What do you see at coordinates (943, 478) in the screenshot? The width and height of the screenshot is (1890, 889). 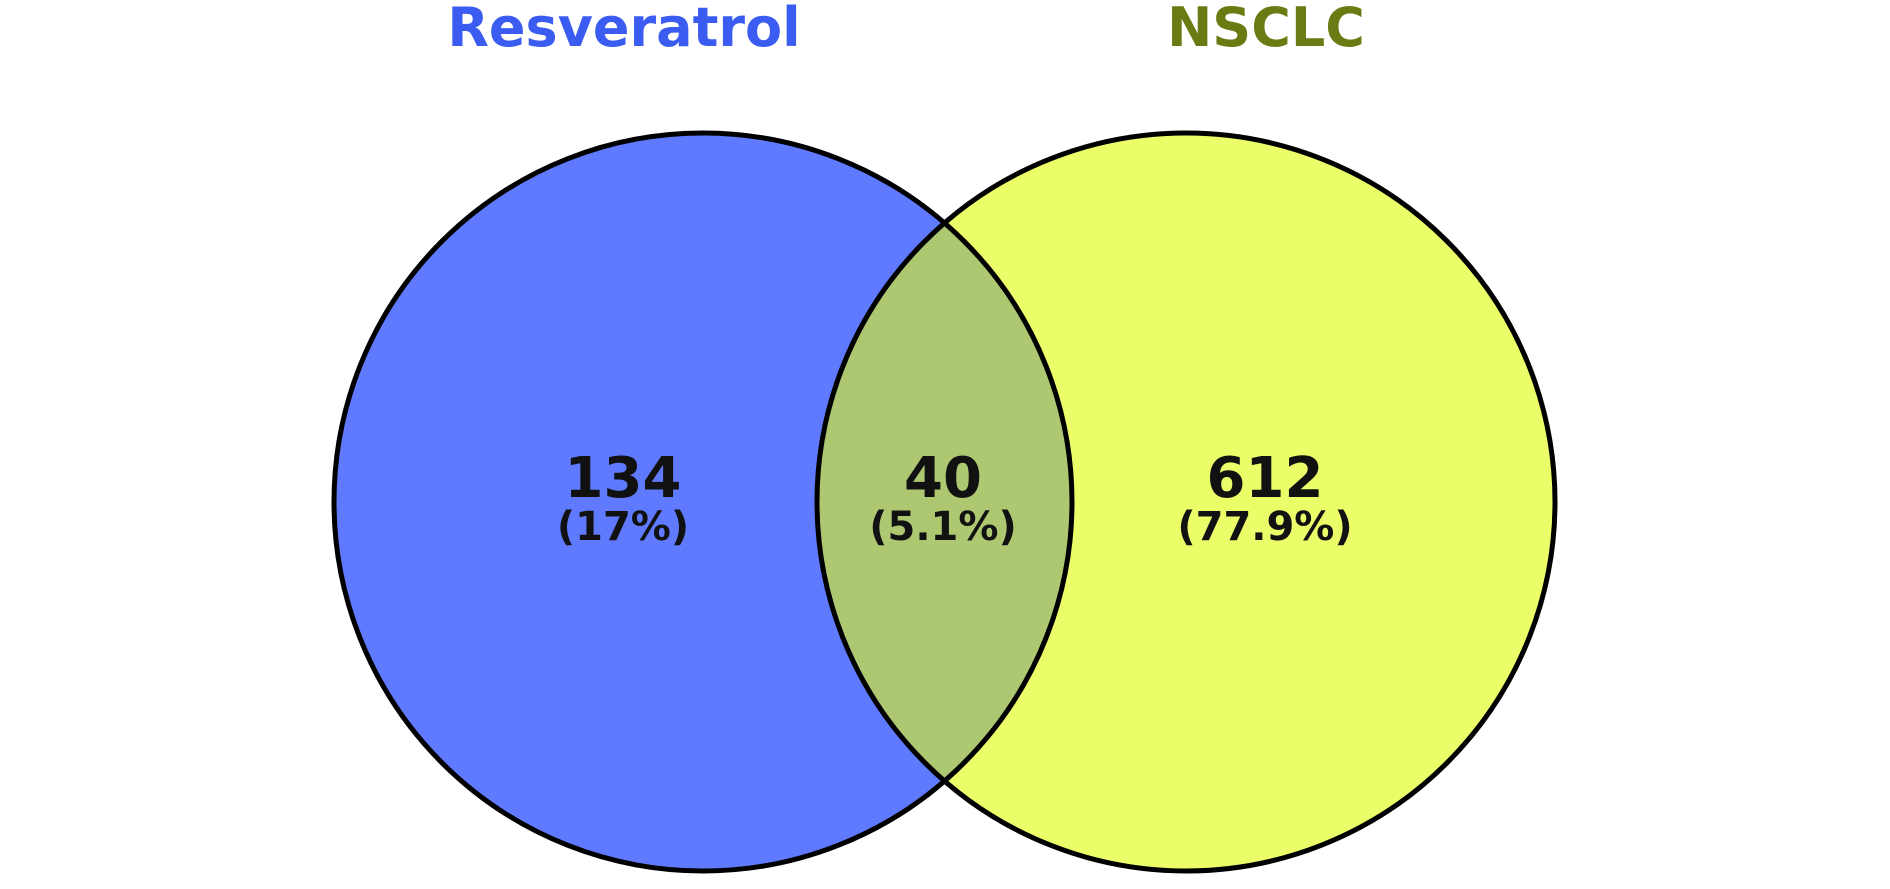 I see `region-count-intersection: 40` at bounding box center [943, 478].